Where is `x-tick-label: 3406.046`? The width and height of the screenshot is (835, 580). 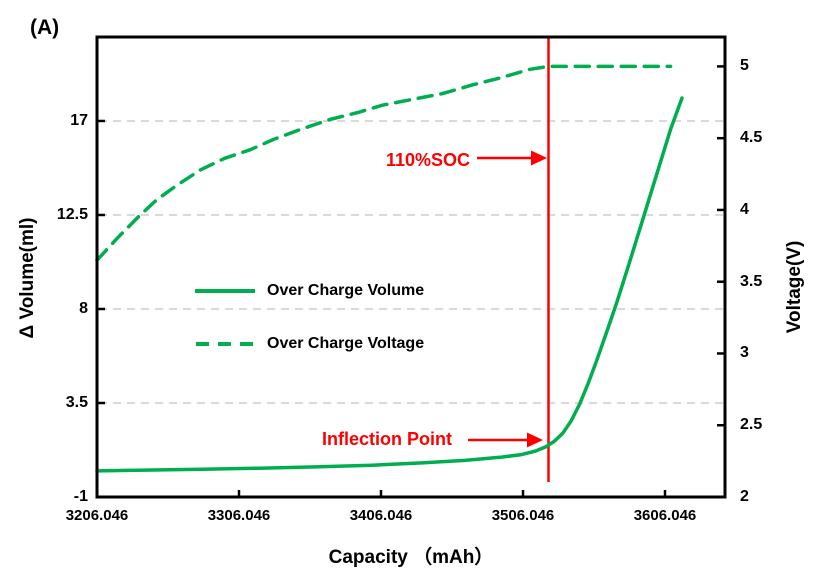 x-tick-label: 3406.046 is located at coordinates (381, 515).